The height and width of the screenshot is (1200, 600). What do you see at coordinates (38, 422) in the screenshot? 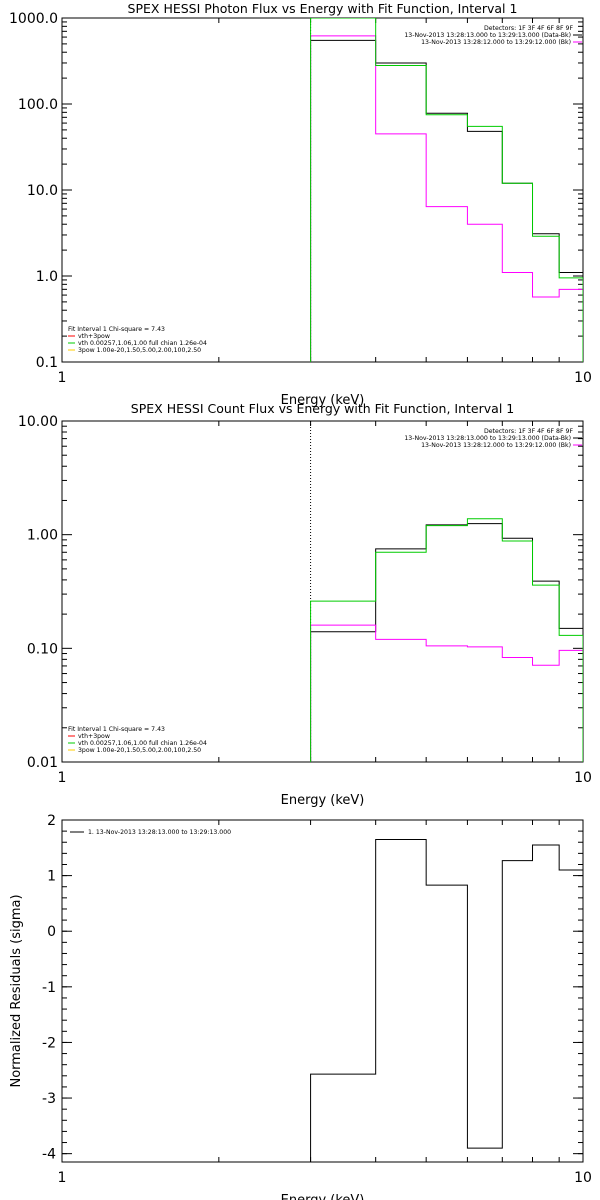
I see `y-tick-label: 10.00` at bounding box center [38, 422].